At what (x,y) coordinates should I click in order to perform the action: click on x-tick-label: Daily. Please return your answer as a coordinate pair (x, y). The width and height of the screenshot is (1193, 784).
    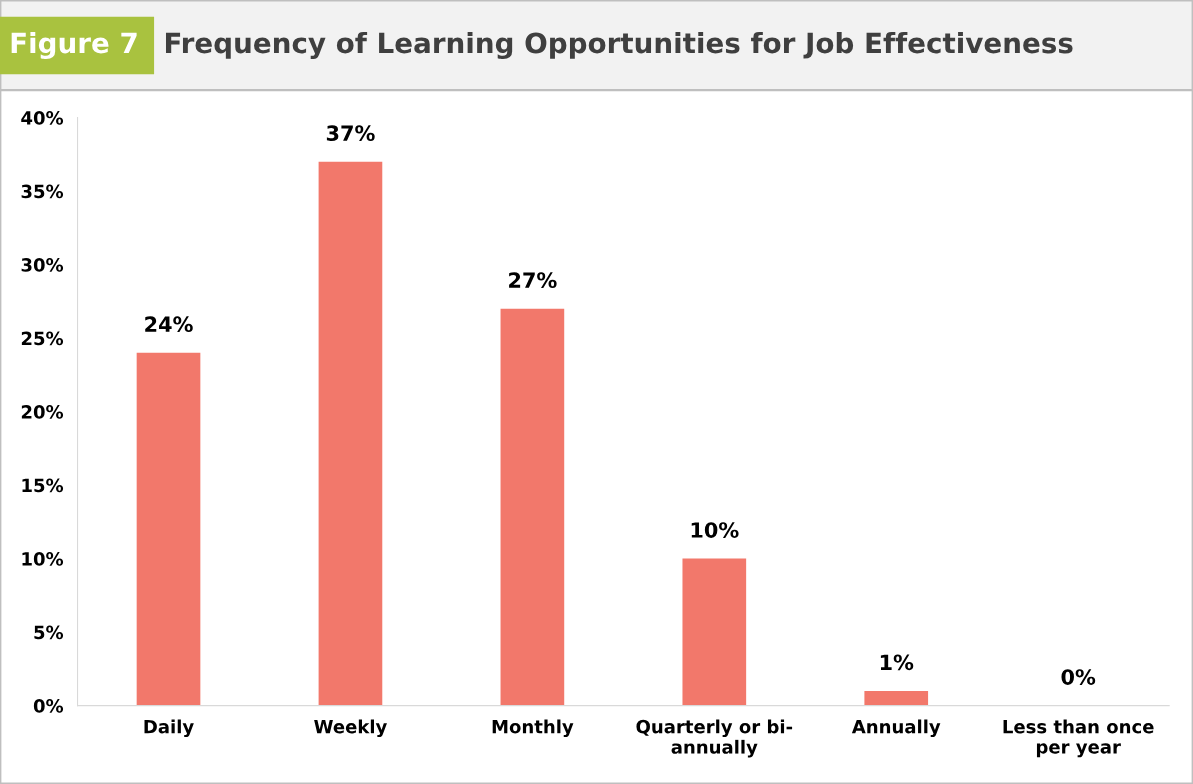
    Looking at the image, I should click on (169, 728).